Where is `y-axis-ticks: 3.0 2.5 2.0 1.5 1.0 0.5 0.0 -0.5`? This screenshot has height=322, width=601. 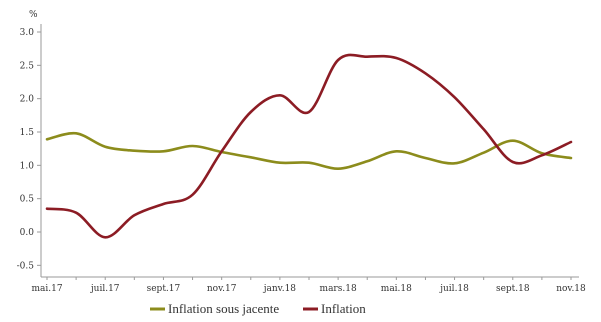
y-axis-ticks: 3.0 2.5 2.0 1.5 1.0 0.5 0.0 -0.5 is located at coordinates (29, 149).